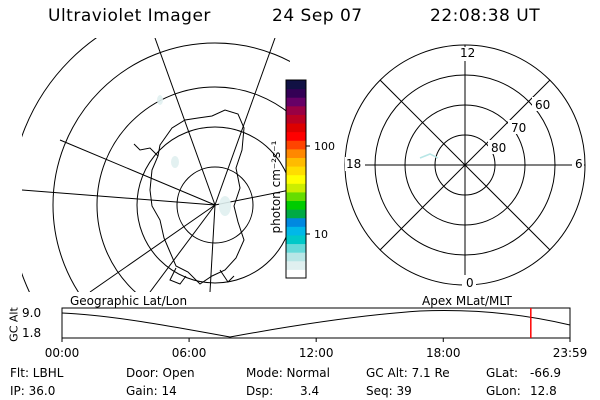  What do you see at coordinates (467, 301) in the screenshot?
I see `orbit-right-label: Apex MLat/MLT` at bounding box center [467, 301].